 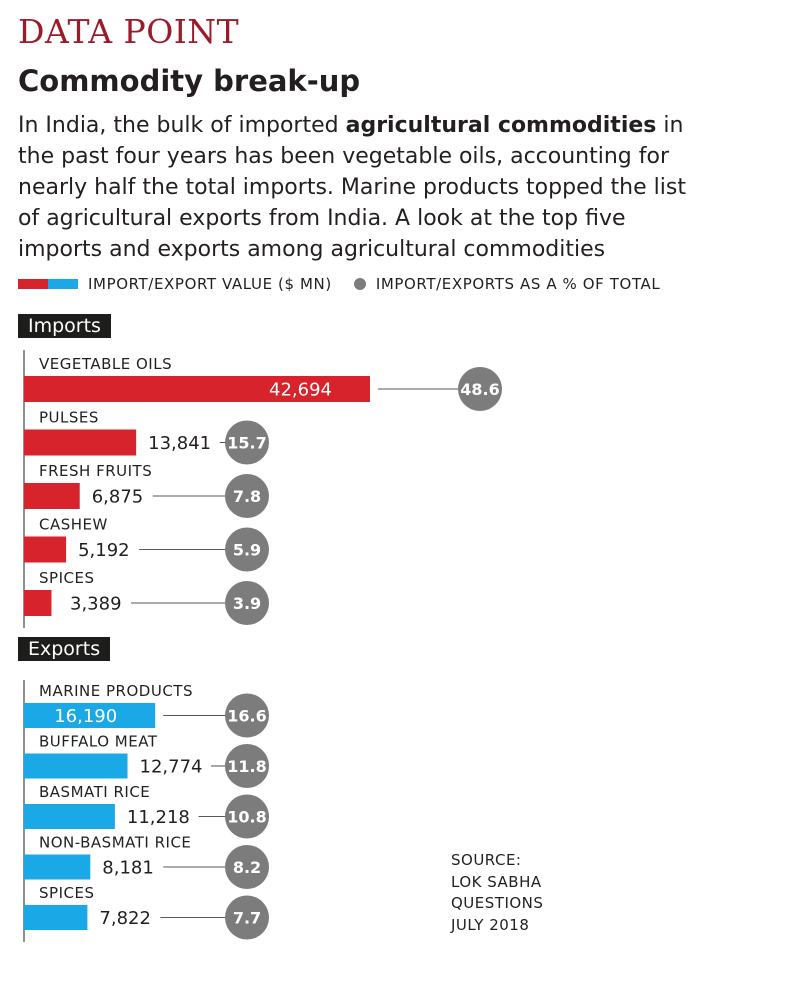 I want to click on export-value-label: 12,774, so click(x=171, y=767).